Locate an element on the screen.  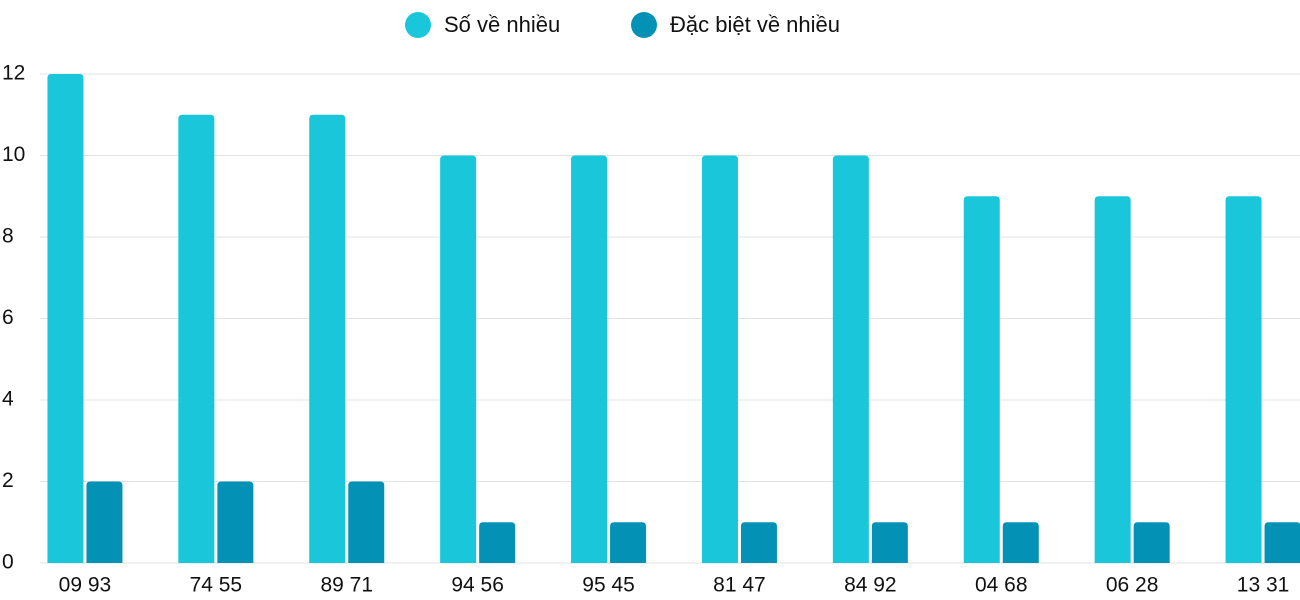
x-tick-label: 95 45 is located at coordinates (608, 585).